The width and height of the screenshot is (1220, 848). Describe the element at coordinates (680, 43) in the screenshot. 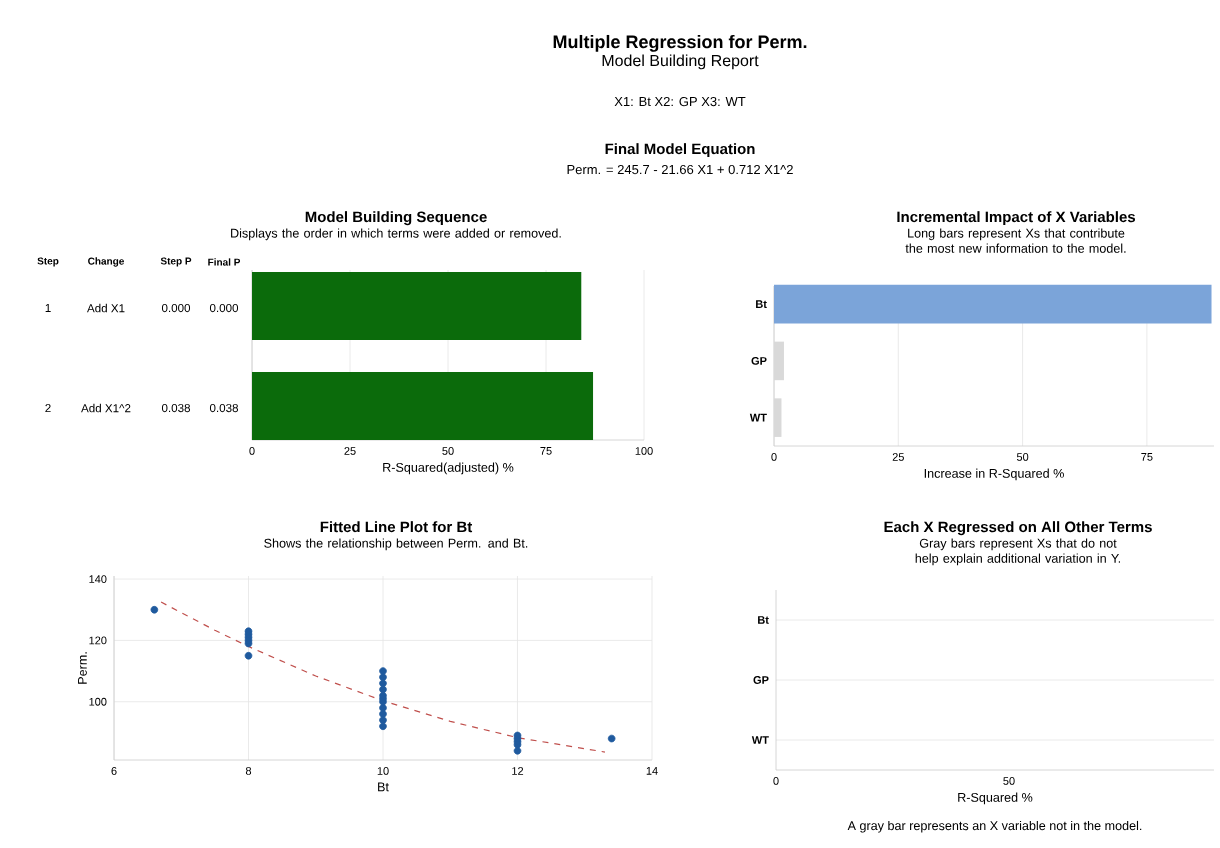

I see `text: Multiple Regression for Perm.` at that location.